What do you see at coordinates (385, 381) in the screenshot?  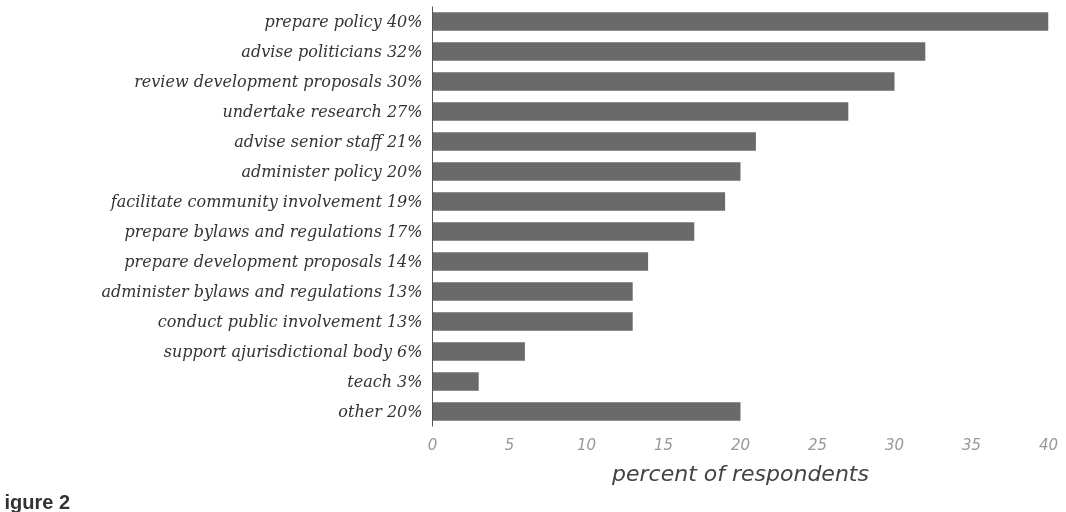 I see `y-tick-label: teach 3%` at bounding box center [385, 381].